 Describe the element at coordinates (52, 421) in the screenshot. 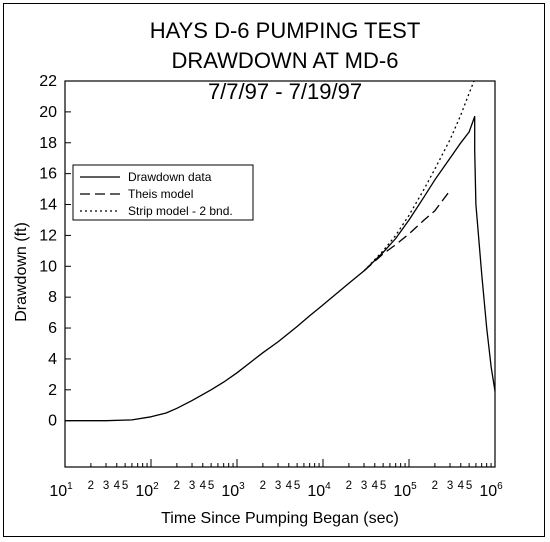

I see `y-tick-label: 0` at that location.